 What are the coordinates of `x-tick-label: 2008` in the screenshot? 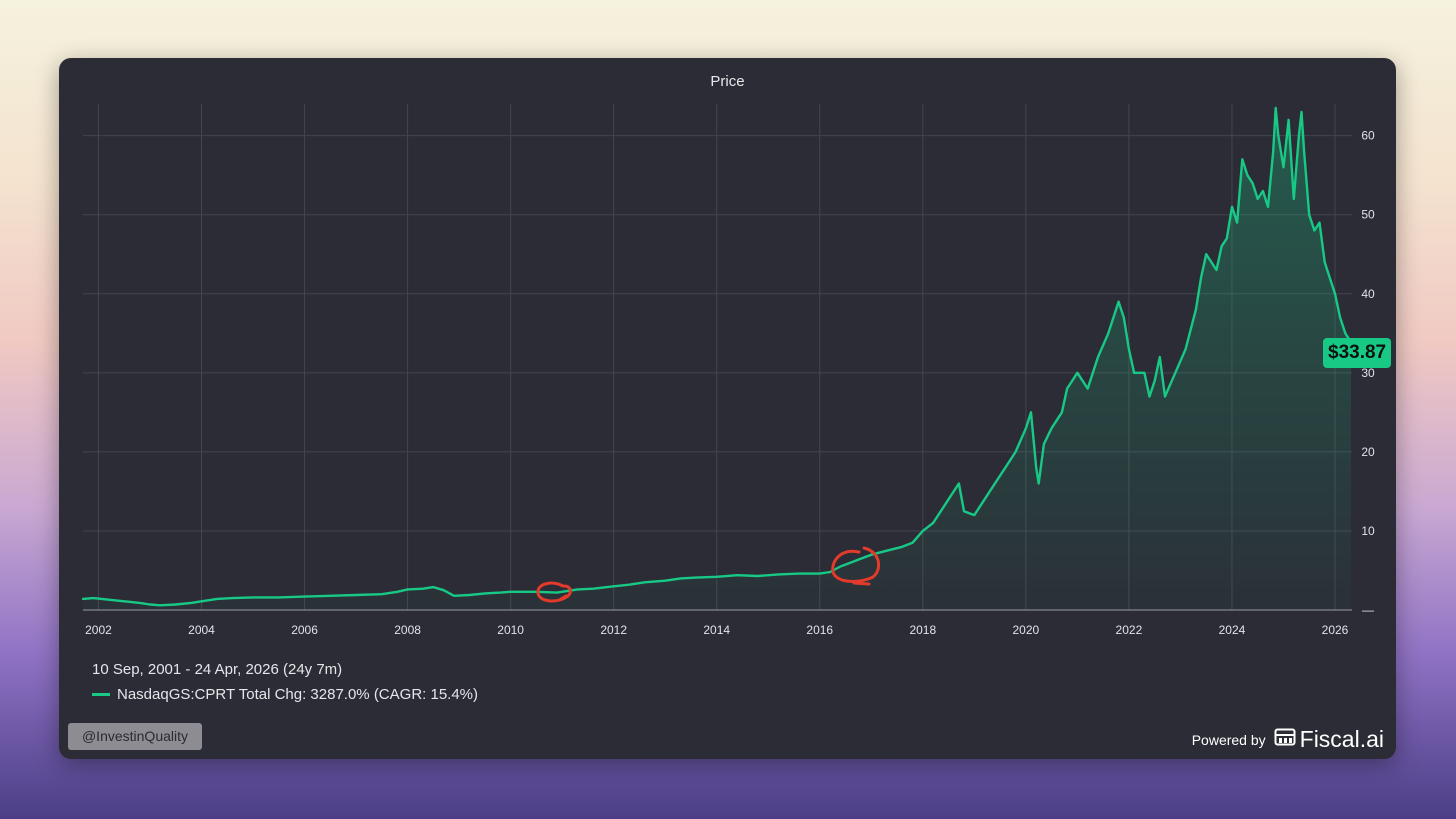 It's located at (407, 630).